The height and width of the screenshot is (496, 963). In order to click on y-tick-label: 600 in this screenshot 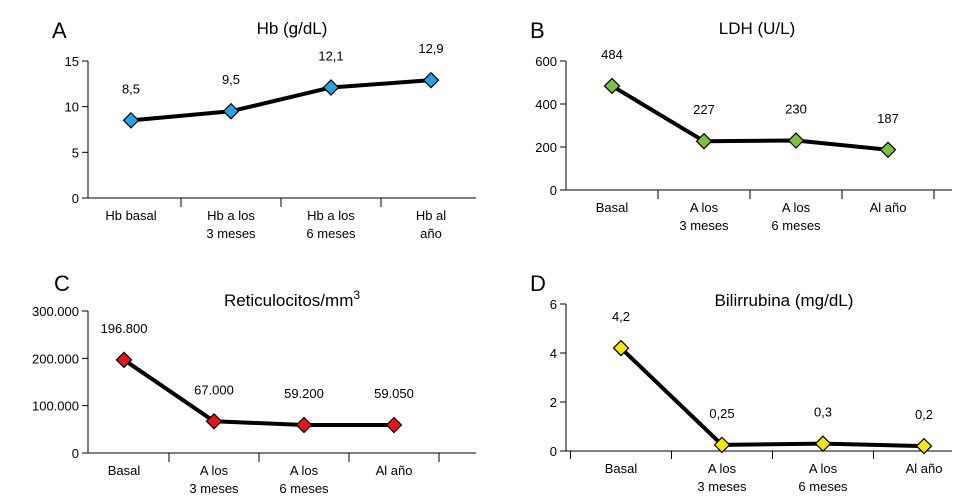, I will do `click(546, 61)`.